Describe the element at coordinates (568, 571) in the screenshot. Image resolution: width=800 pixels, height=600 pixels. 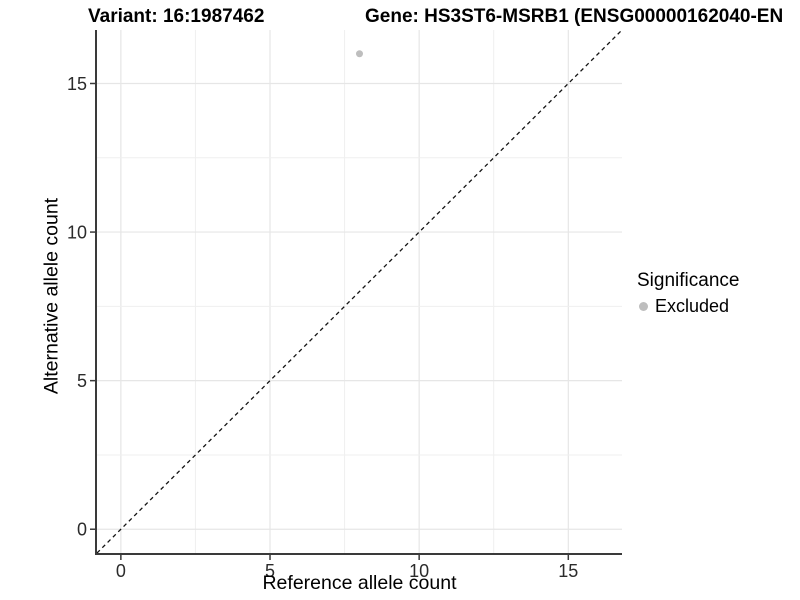
I see `x-tick-label: 15` at that location.